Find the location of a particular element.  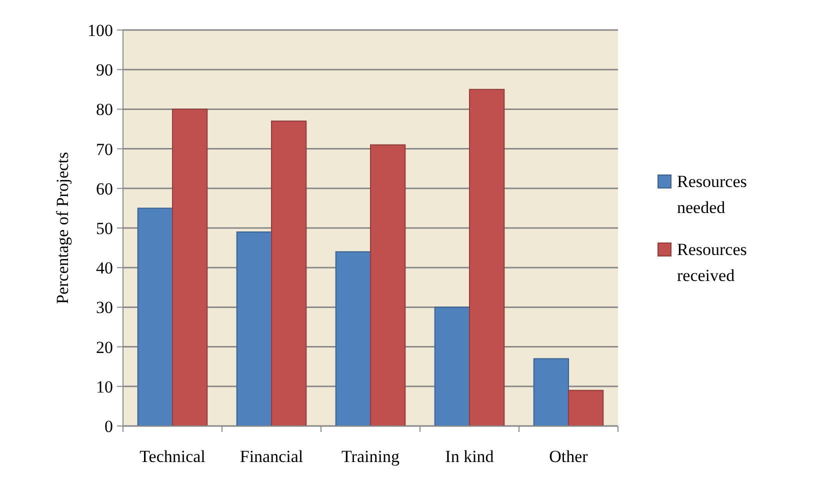

y-tick-label: 80 is located at coordinates (104, 110).